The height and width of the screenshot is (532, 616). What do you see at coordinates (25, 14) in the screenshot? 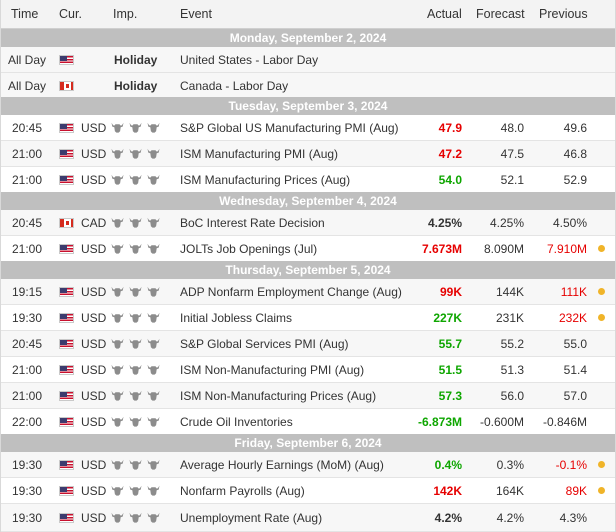
I see `header-time: Time` at bounding box center [25, 14].